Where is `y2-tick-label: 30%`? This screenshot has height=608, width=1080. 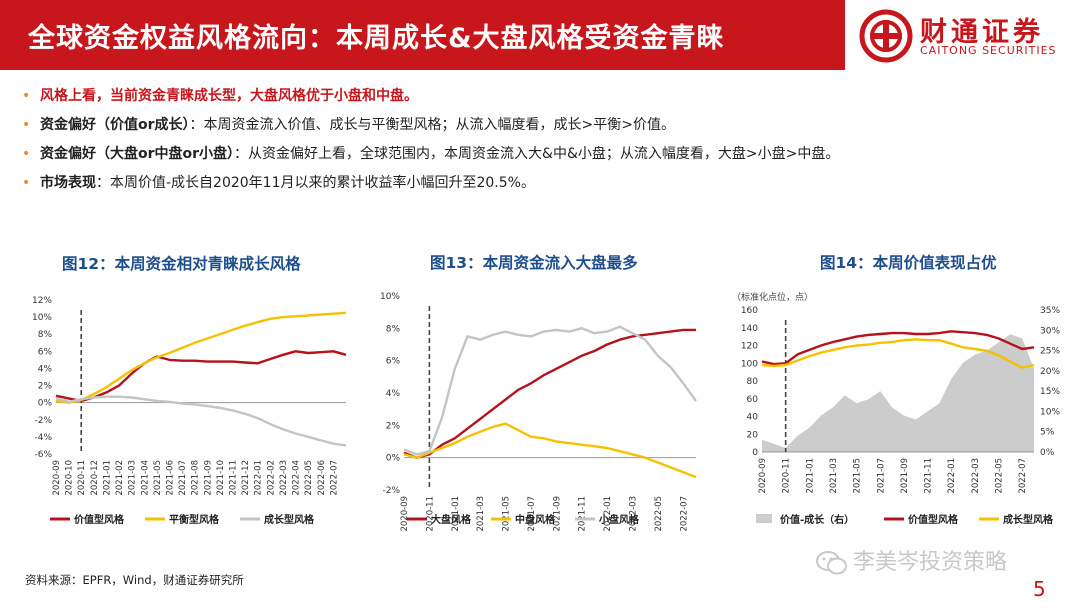
y2-tick-label: 30% is located at coordinates (1050, 331).